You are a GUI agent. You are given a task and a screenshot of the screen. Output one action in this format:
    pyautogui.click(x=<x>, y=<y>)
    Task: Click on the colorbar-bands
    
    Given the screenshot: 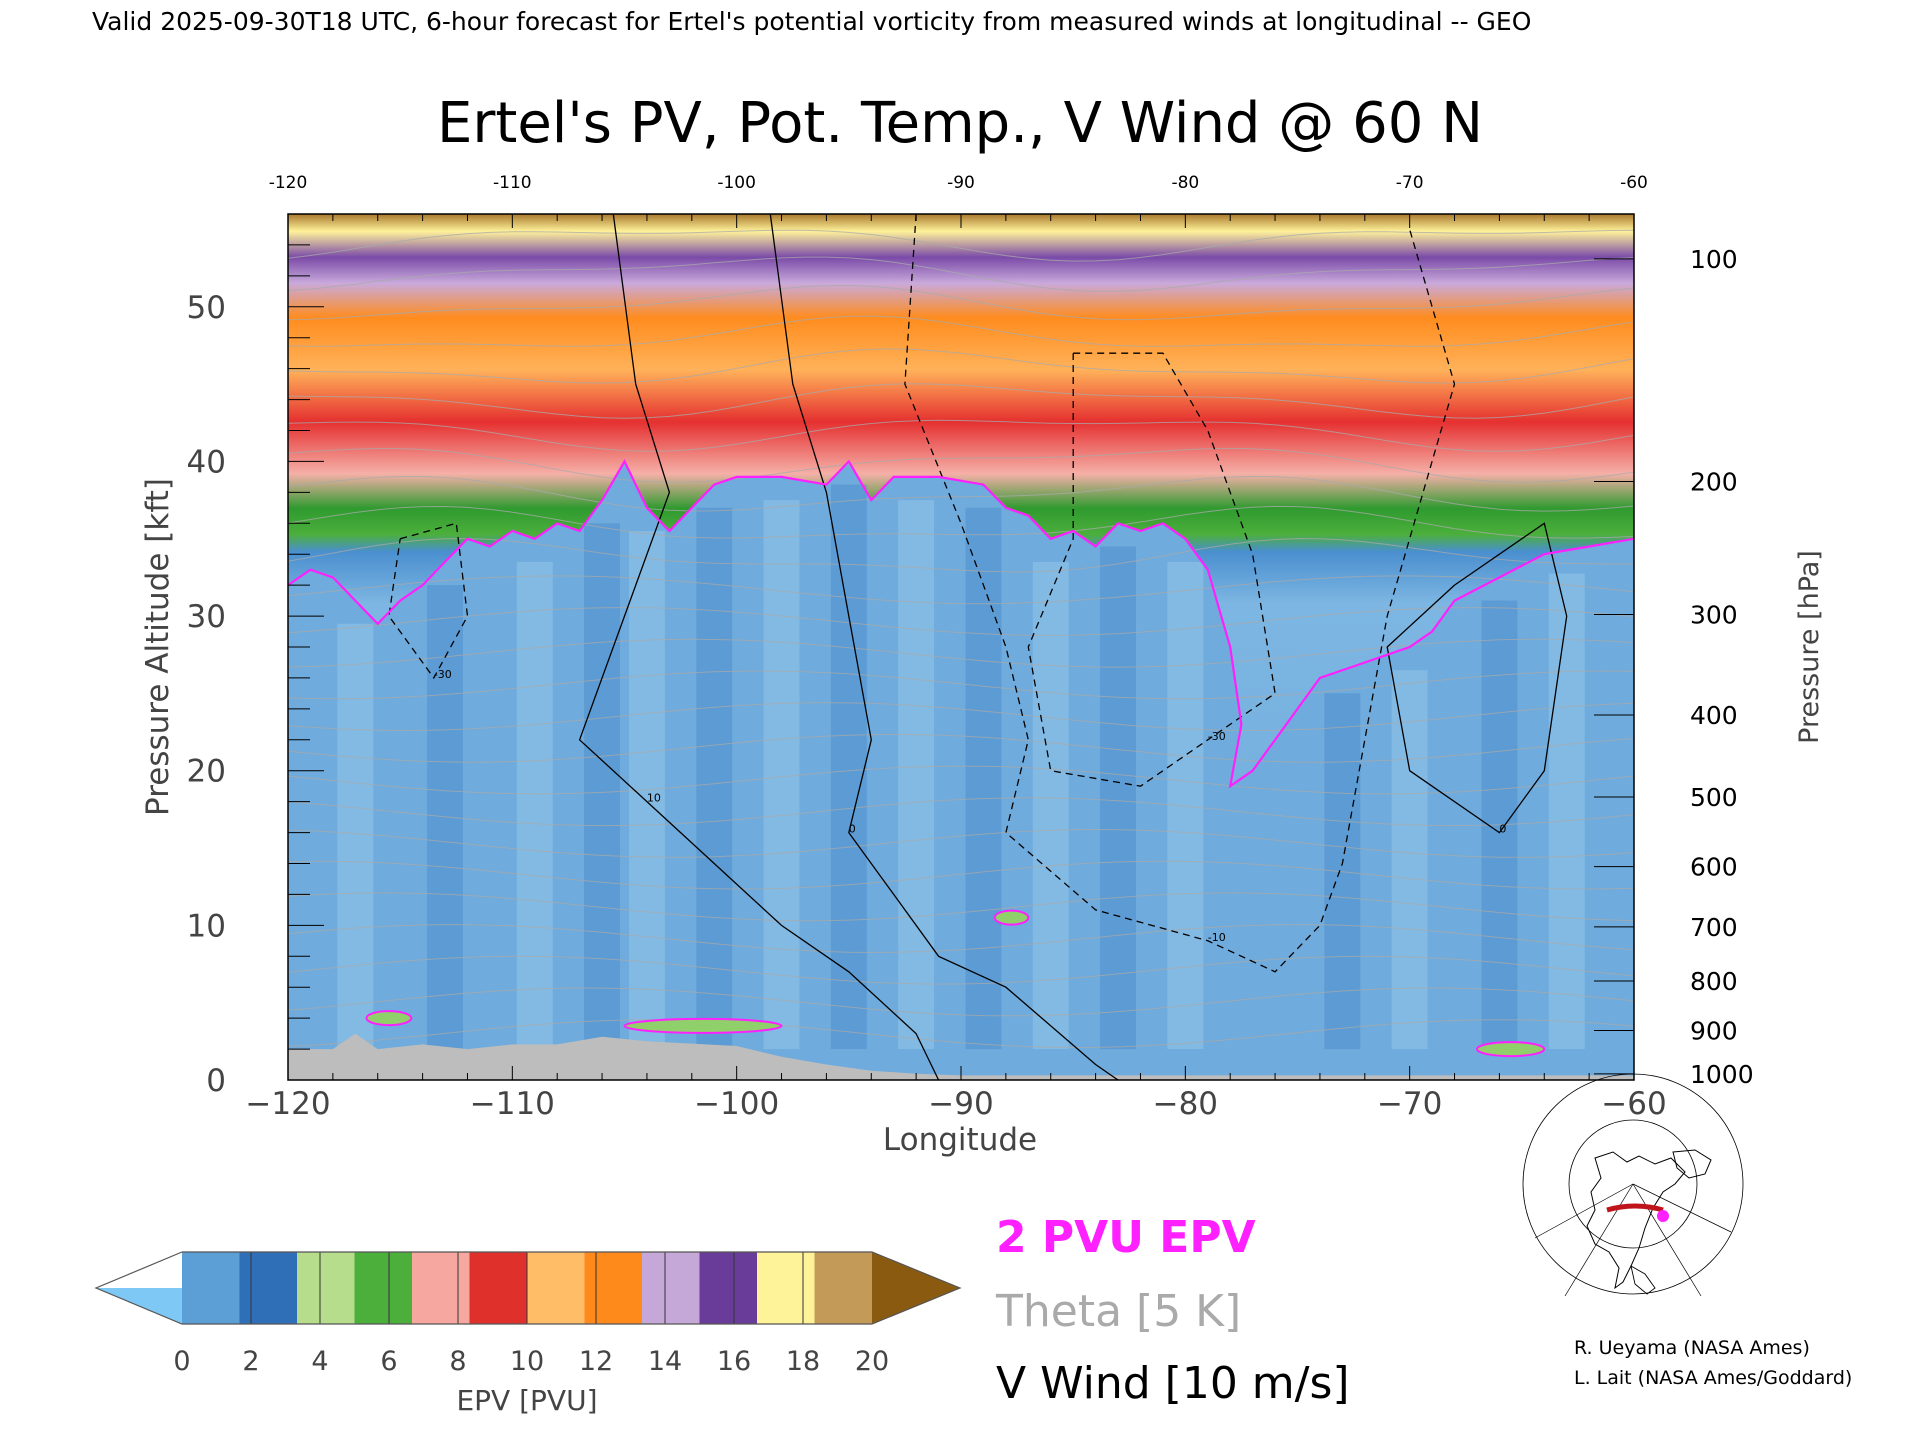 What is the action you would take?
    pyautogui.click(x=527, y=1288)
    